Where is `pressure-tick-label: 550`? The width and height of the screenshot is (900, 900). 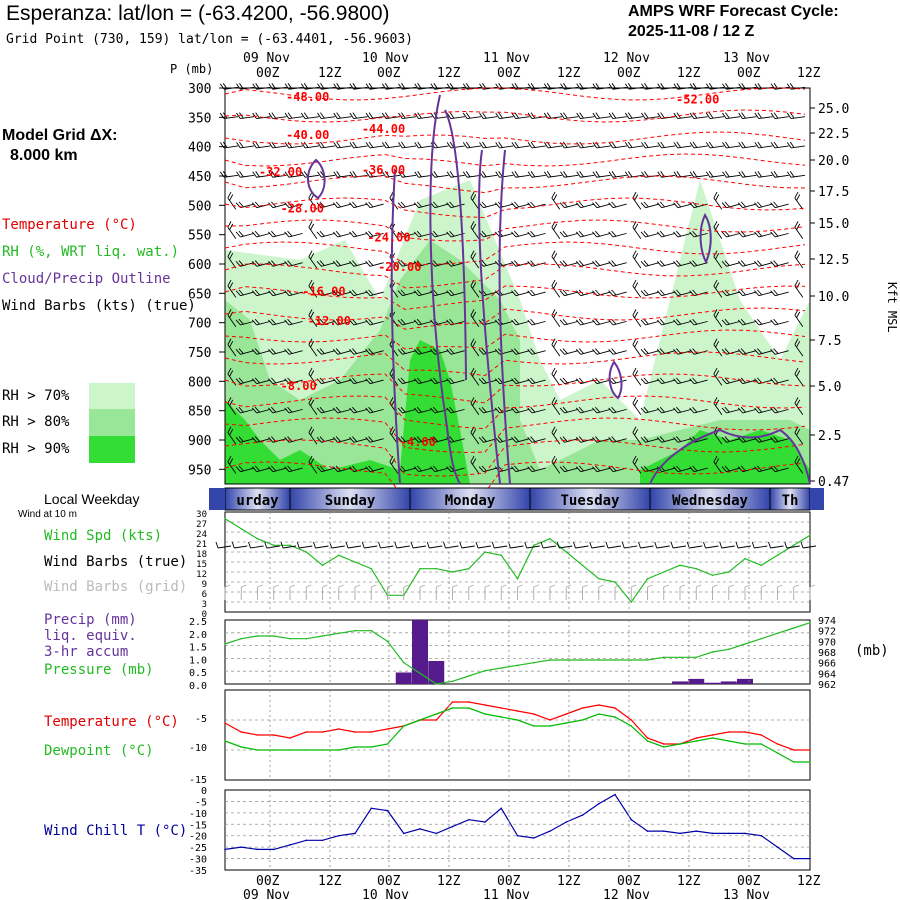
pressure-tick-label: 550 is located at coordinates (199, 236).